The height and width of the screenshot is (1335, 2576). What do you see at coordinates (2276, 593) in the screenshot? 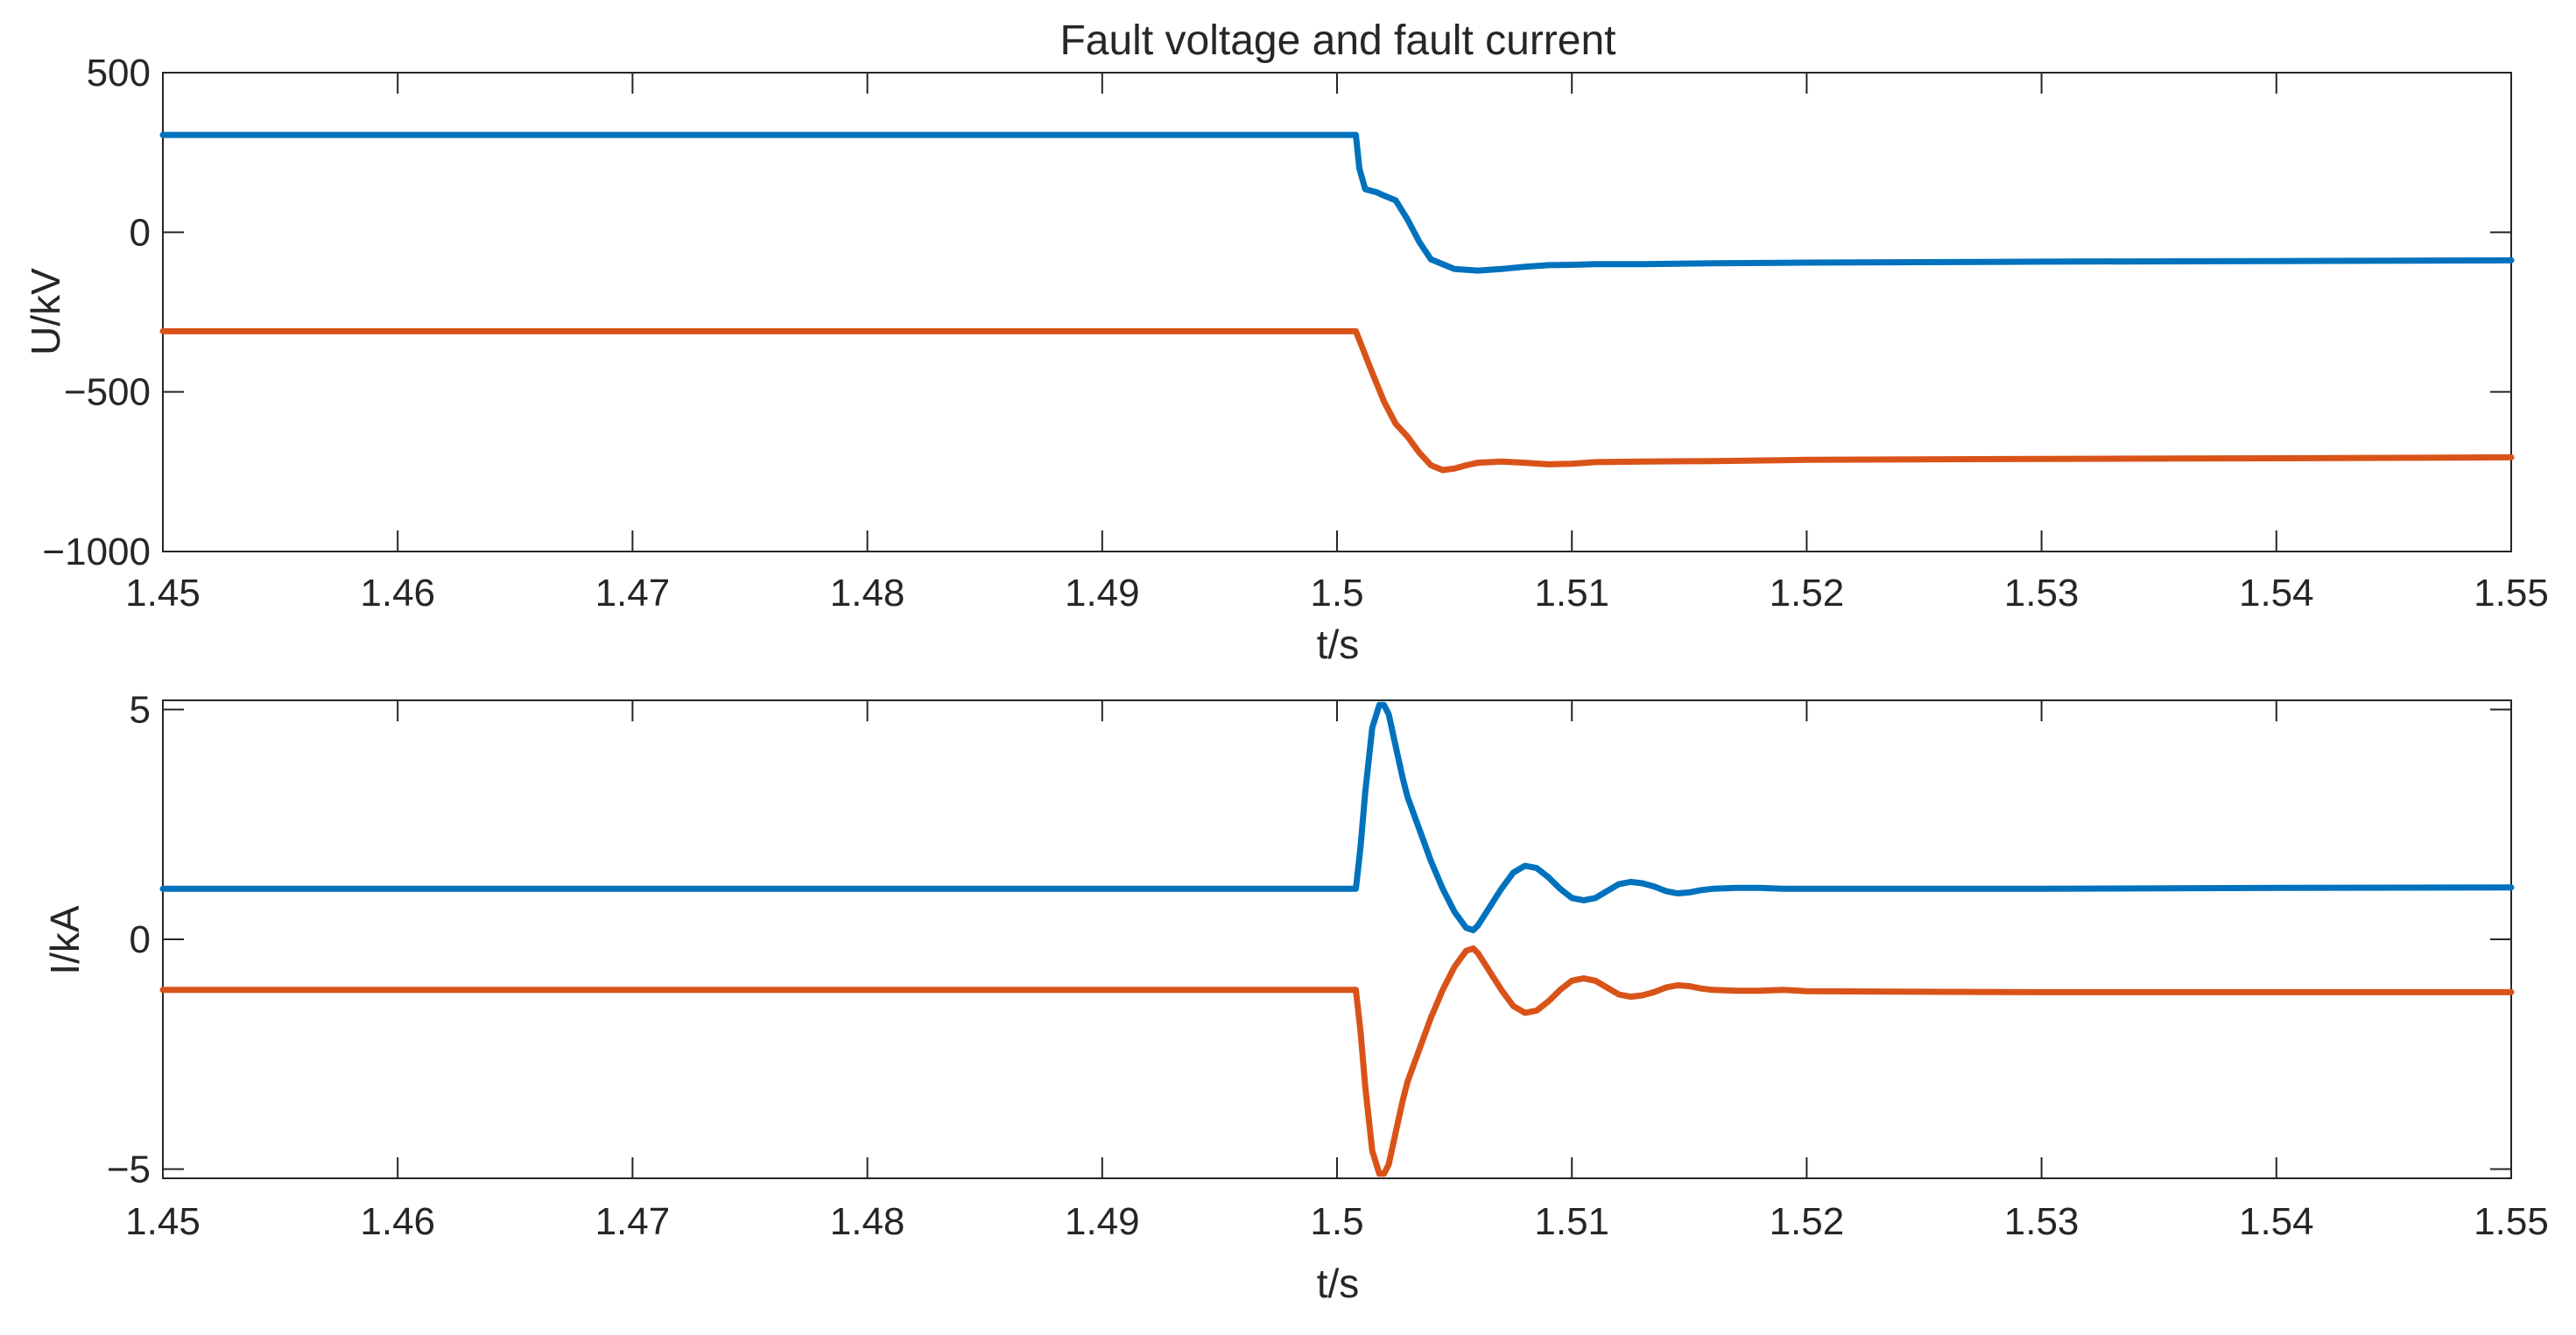
I see `voltage-x-tick-label: 1.54` at bounding box center [2276, 593].